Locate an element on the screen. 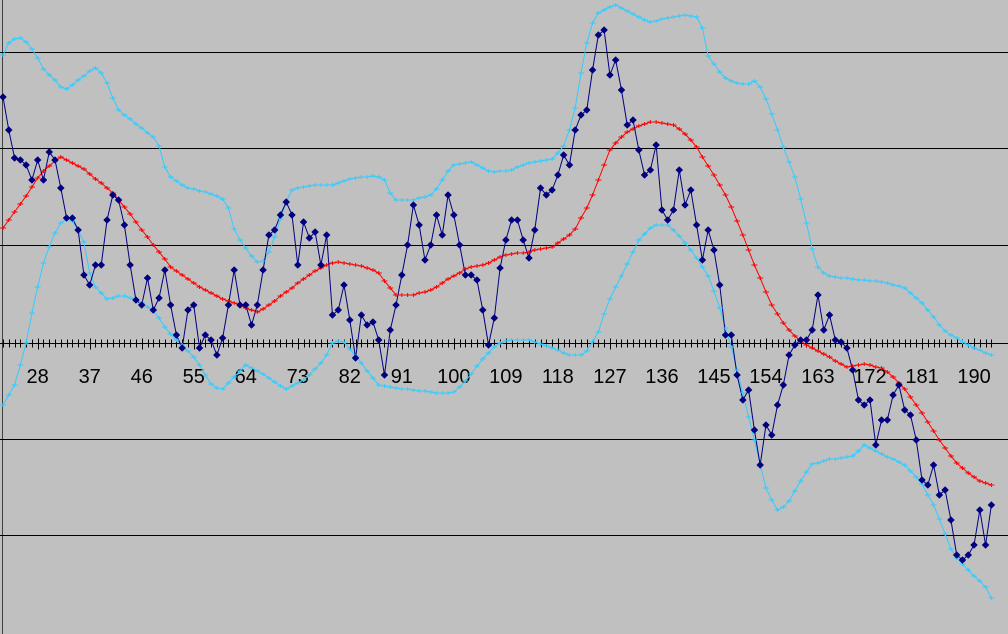 This screenshot has height=634, width=1008. x-tick-label: 37 is located at coordinates (90, 377).